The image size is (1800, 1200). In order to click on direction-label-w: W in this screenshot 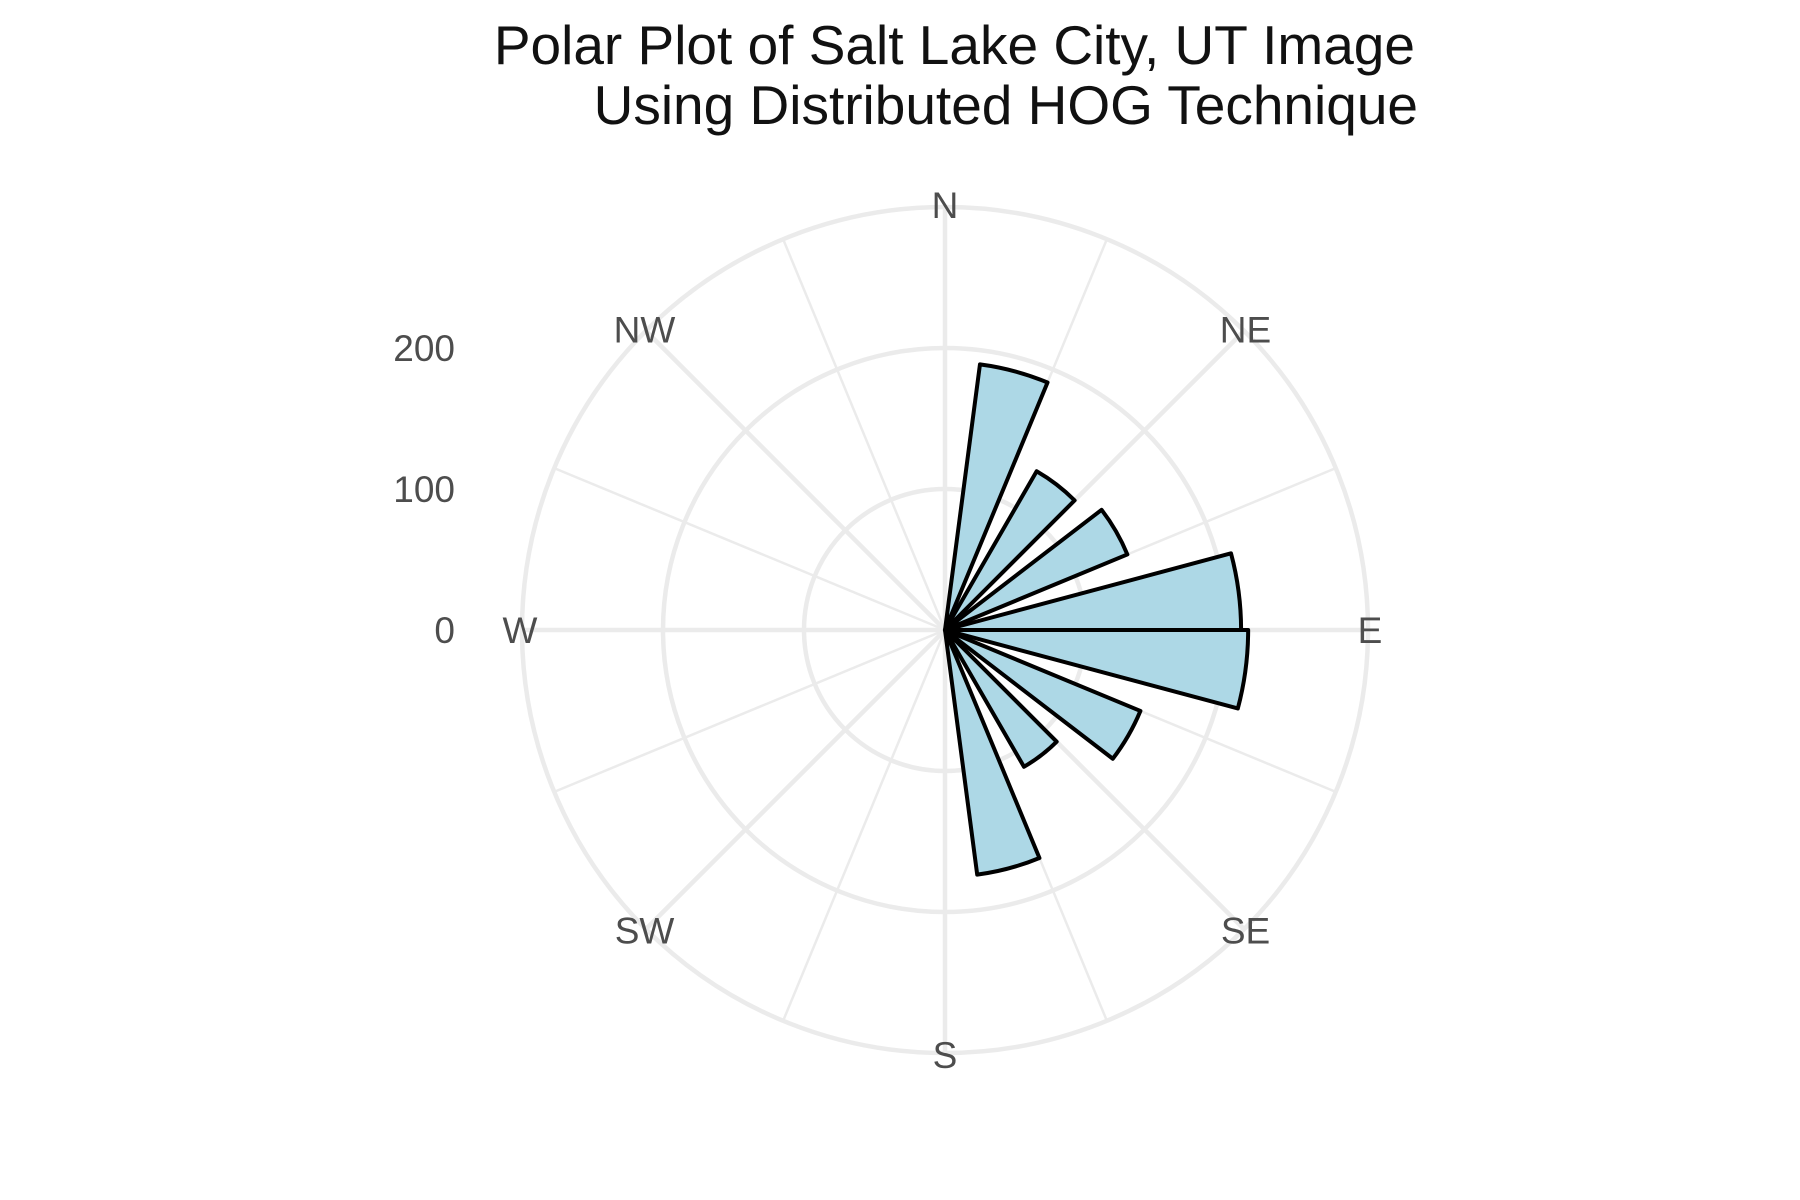, I will do `click(520, 630)`.